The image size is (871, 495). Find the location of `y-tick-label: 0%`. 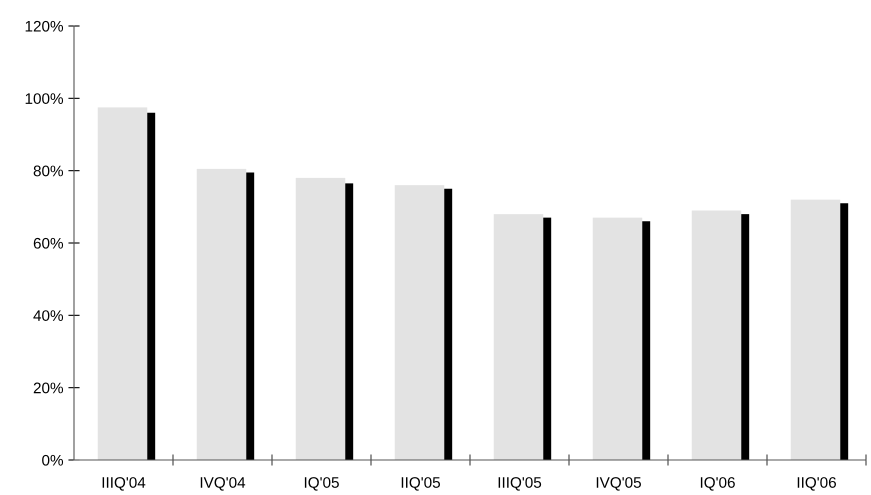

y-tick-label: 0% is located at coordinates (53, 460).